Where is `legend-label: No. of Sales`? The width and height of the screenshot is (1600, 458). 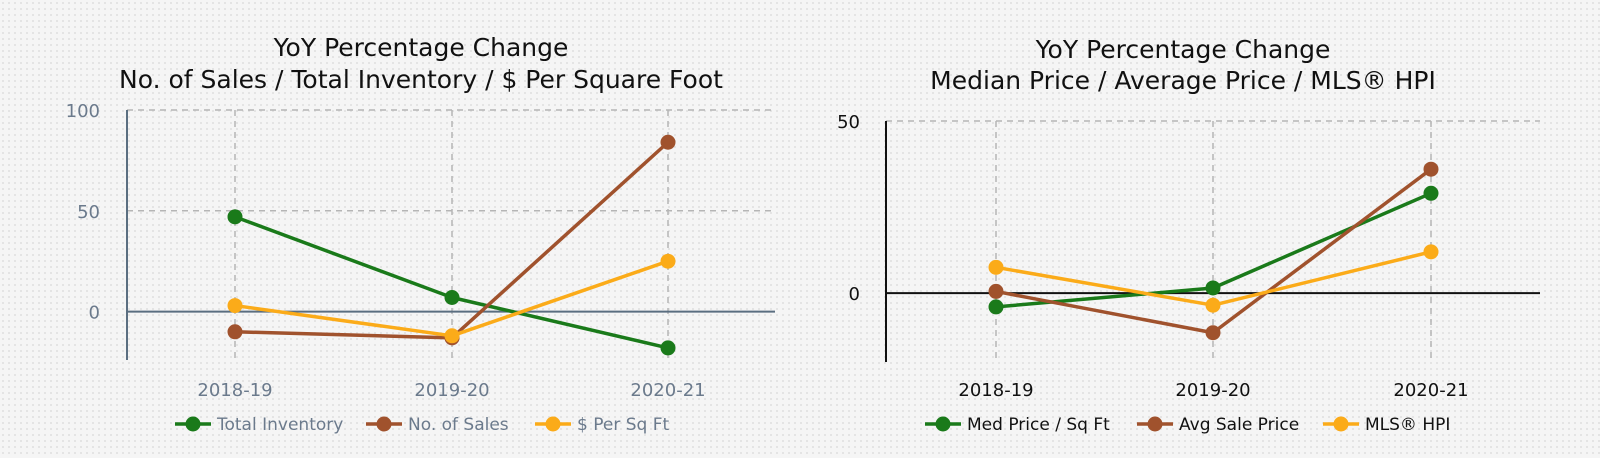 legend-label: No. of Sales is located at coordinates (458, 425).